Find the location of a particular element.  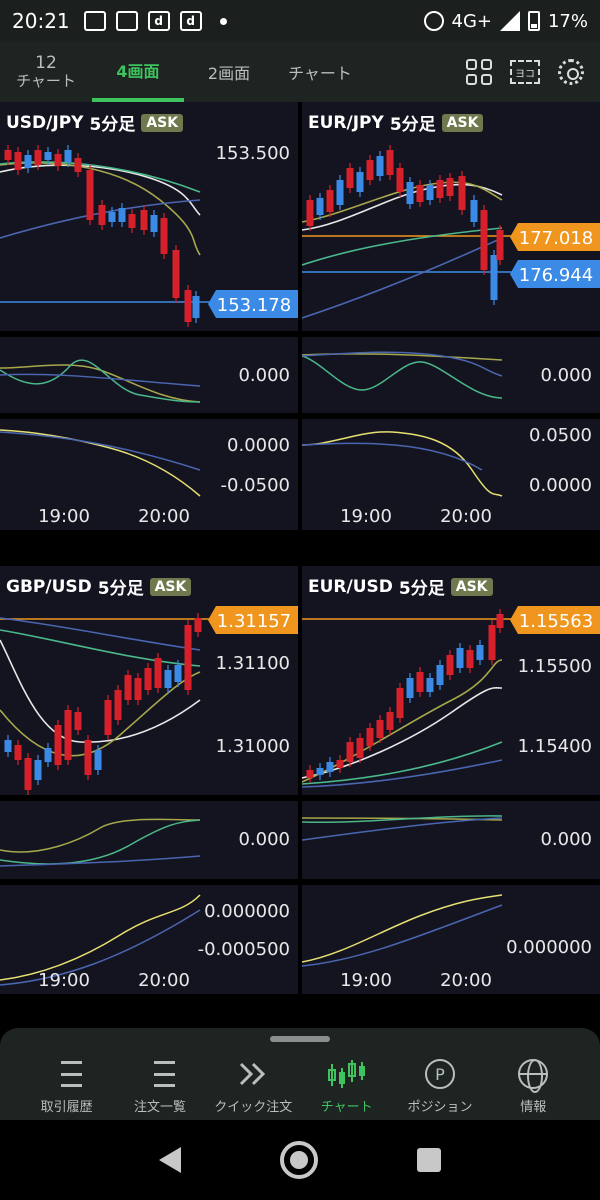

candlestick-icon is located at coordinates (347, 1074).